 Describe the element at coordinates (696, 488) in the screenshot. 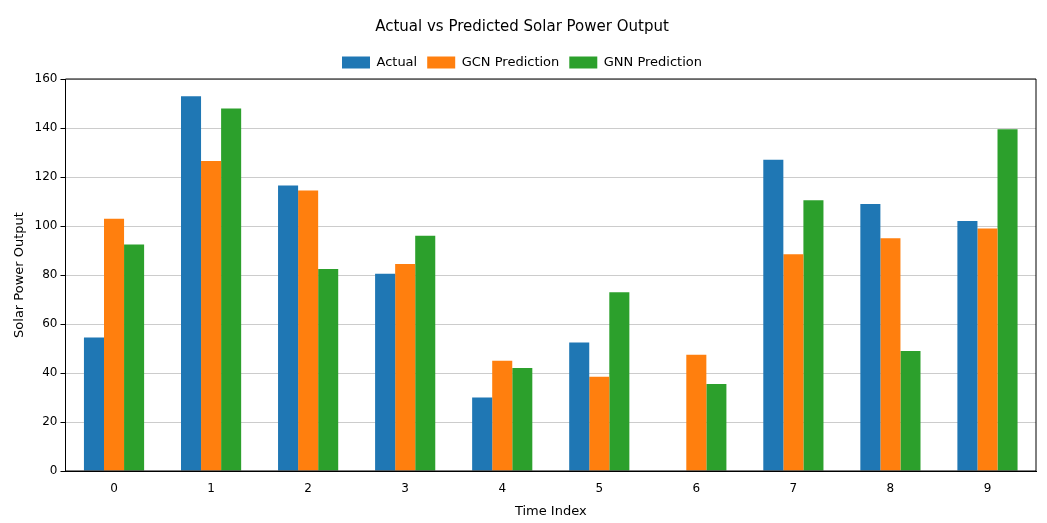

I see `x-tick-label: 6` at that location.